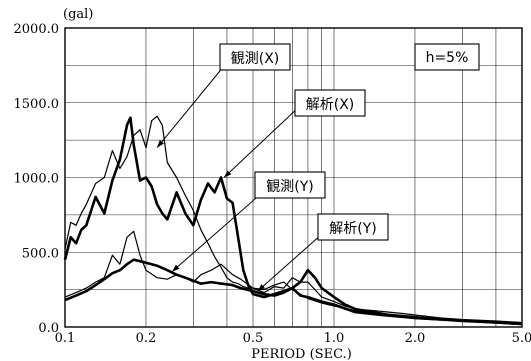 The height and width of the screenshot is (361, 531). Describe the element at coordinates (334, 338) in the screenshot. I see `x-tick-label: 1.0` at that location.